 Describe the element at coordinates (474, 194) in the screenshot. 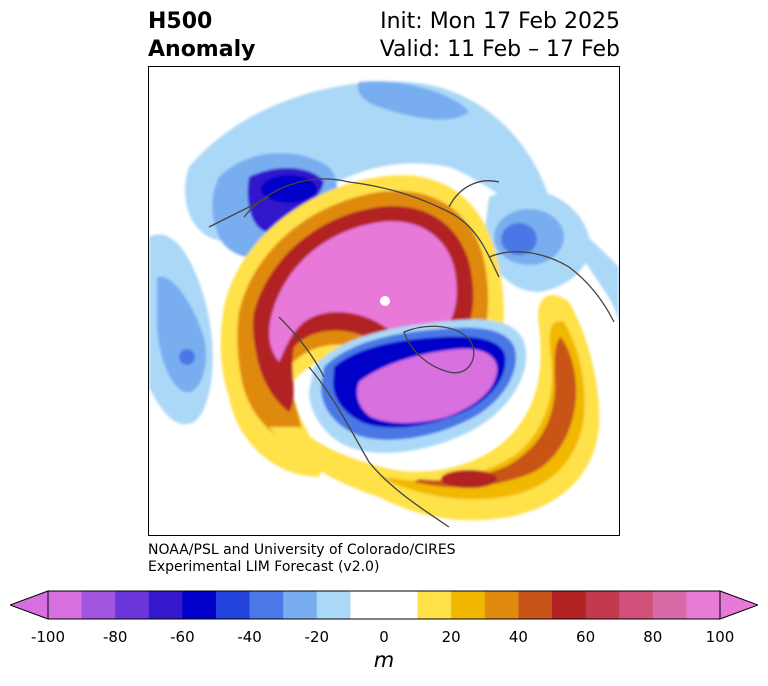

I see `coastline-scandinavia` at that location.